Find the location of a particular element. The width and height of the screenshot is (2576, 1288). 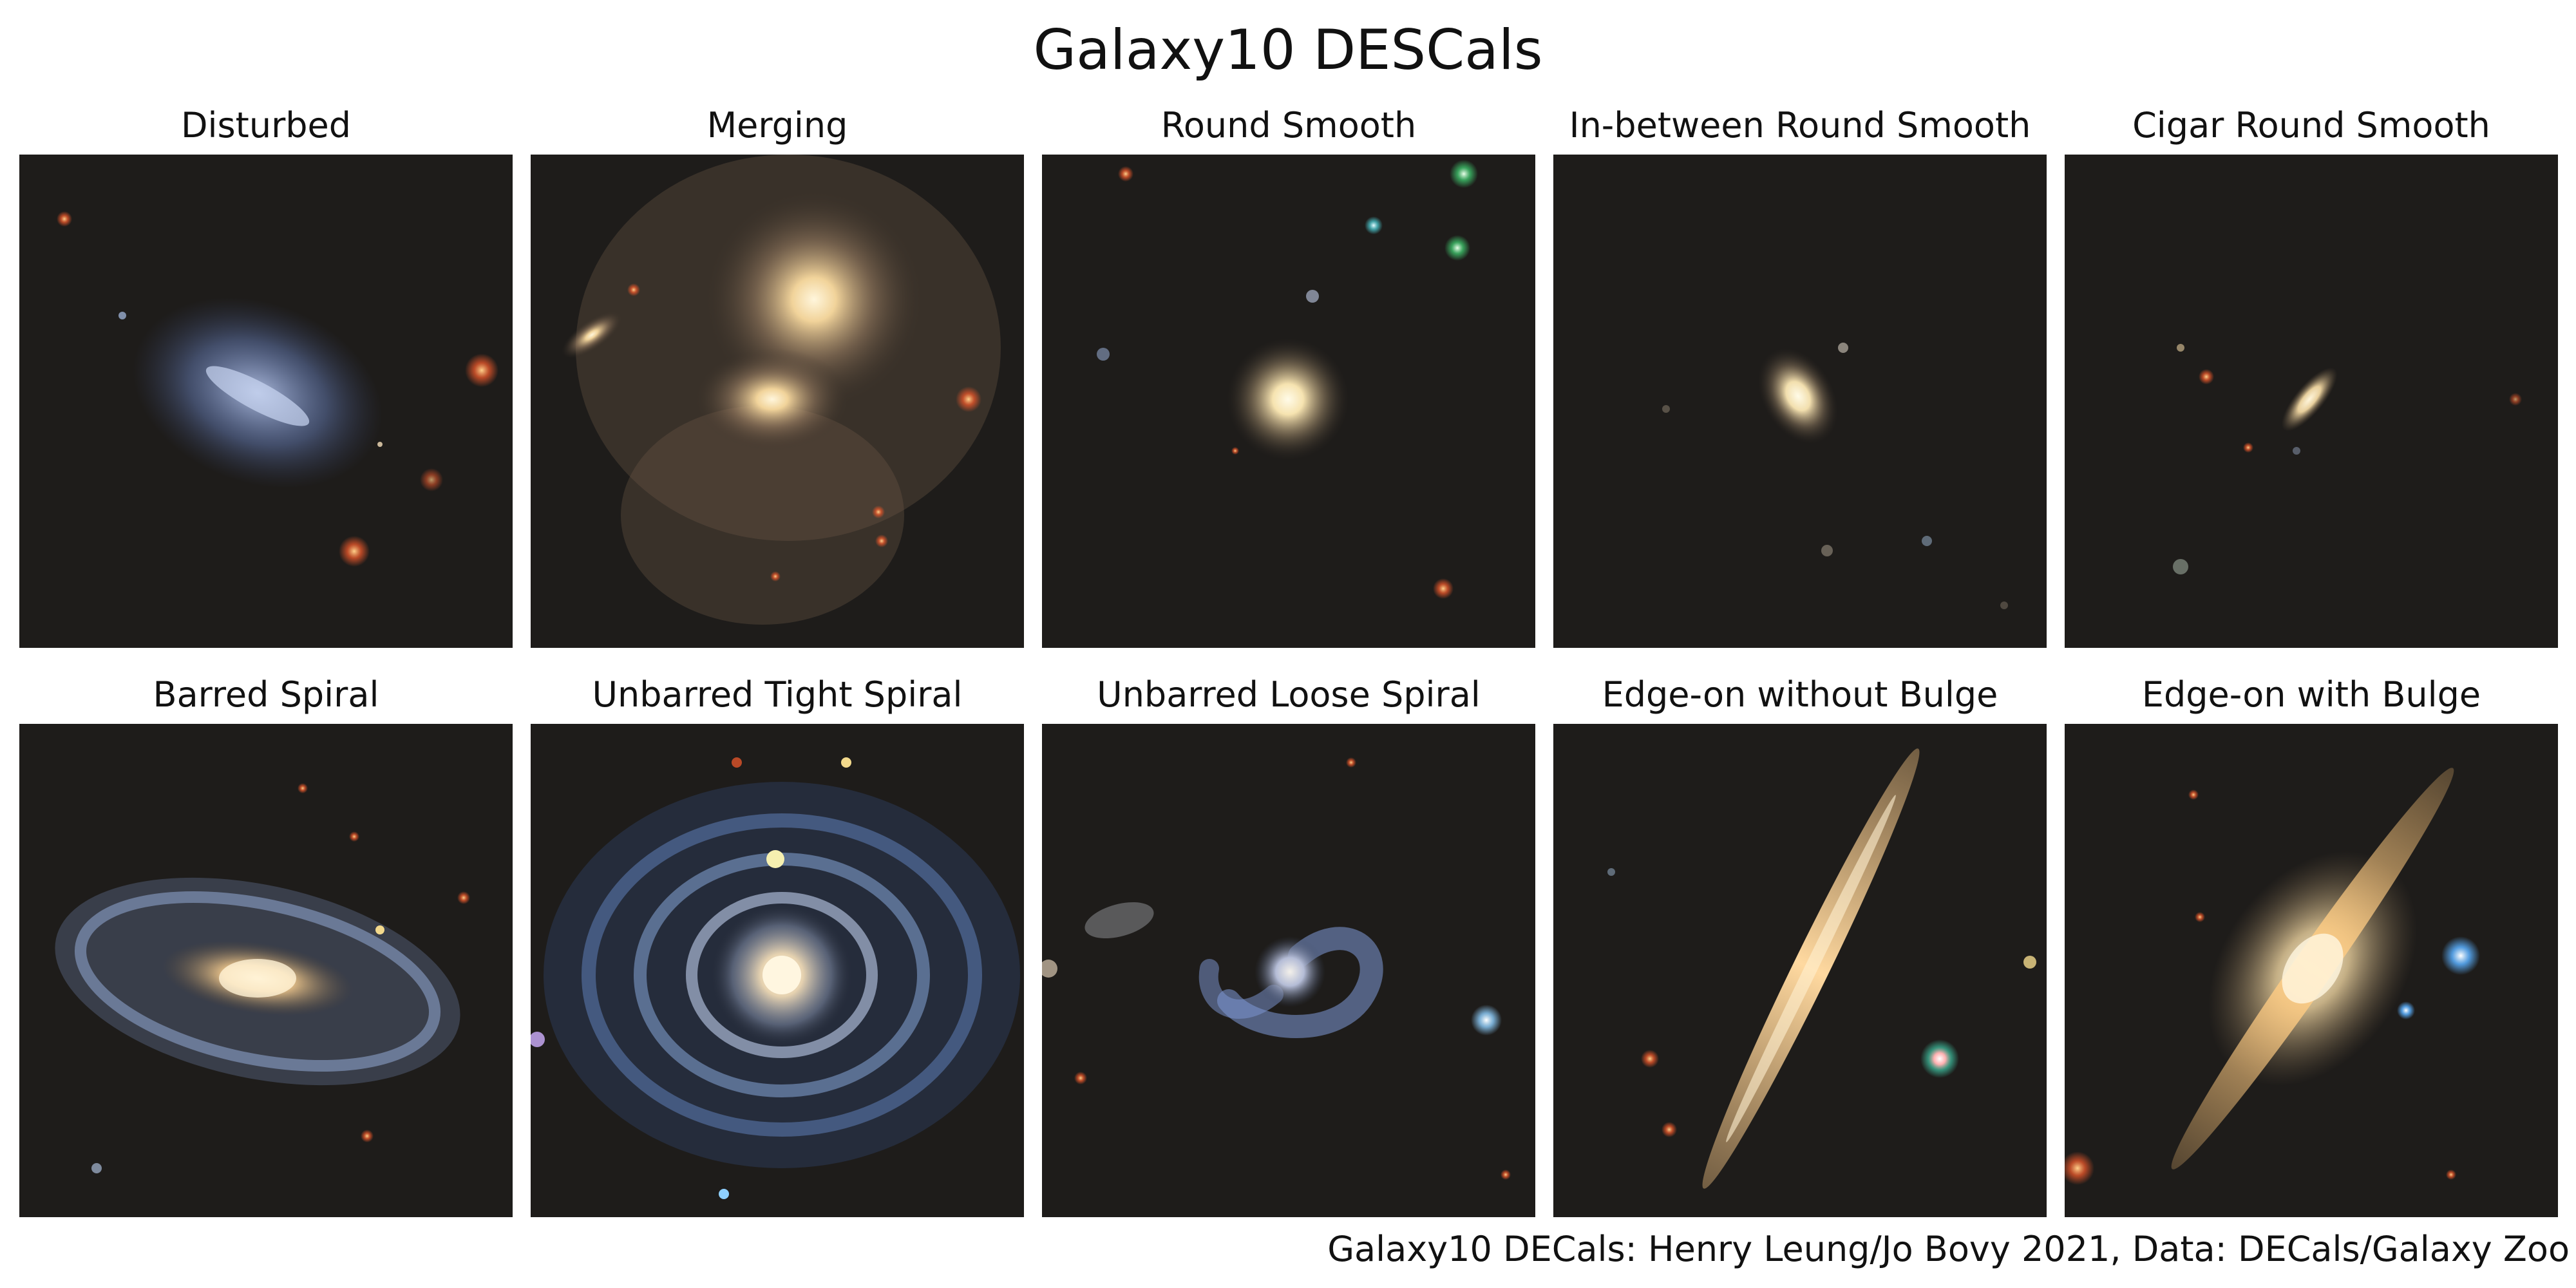

panel-cigar-round-smooth: Cigar Round Smooth is located at coordinates (2311, 375).